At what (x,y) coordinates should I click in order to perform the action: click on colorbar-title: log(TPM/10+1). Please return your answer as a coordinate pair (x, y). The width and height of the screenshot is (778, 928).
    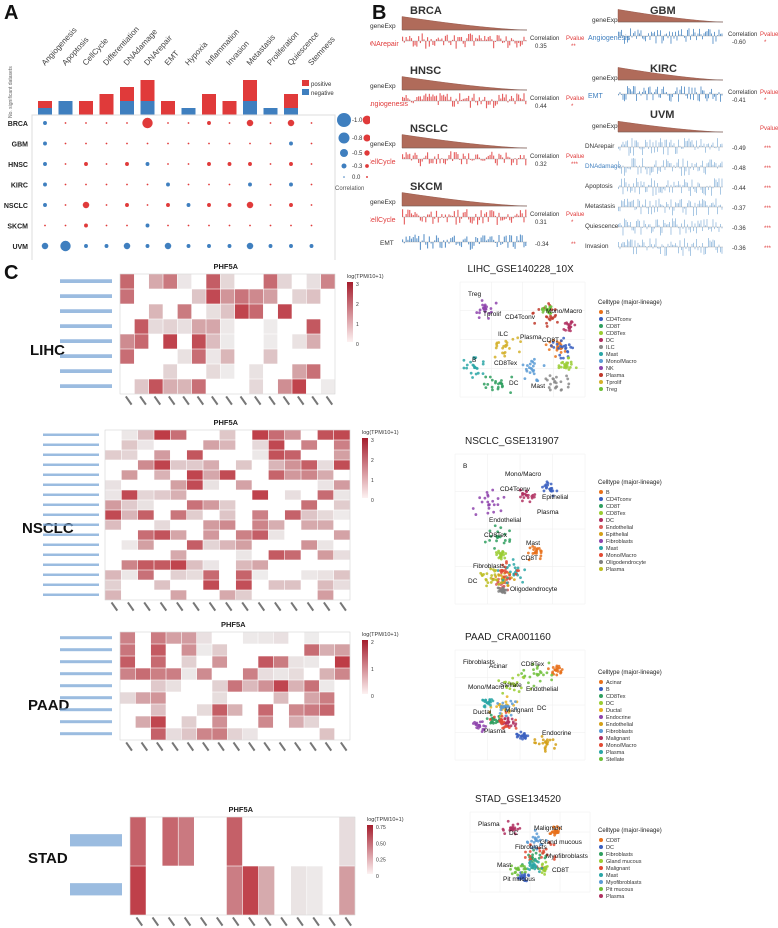
    Looking at the image, I should click on (385, 820).